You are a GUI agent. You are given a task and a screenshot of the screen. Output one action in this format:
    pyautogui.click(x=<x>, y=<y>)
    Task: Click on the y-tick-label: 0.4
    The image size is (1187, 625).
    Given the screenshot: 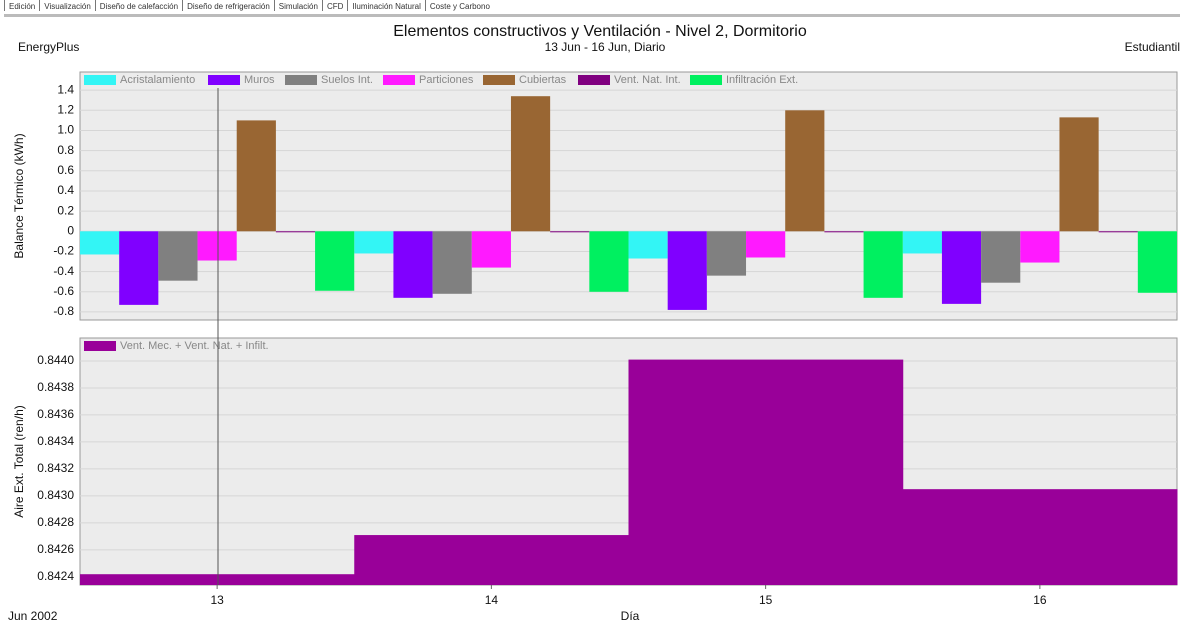 What is the action you would take?
    pyautogui.click(x=65, y=190)
    